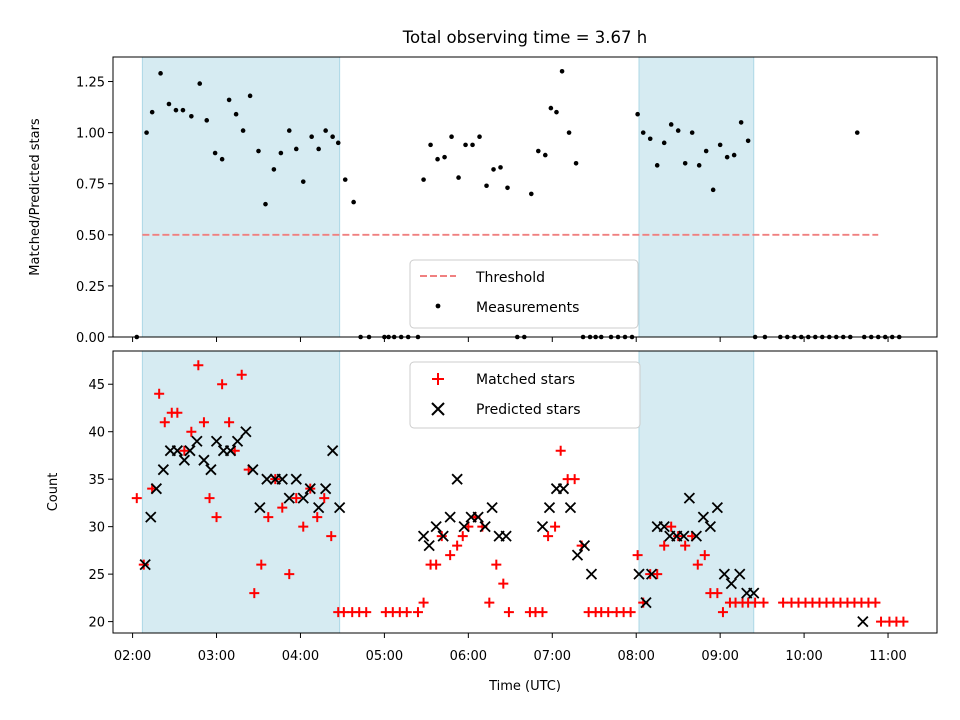 The height and width of the screenshot is (720, 960). Describe the element at coordinates (510, 278) in the screenshot. I see `legend-threshold-label: Threshold` at that location.